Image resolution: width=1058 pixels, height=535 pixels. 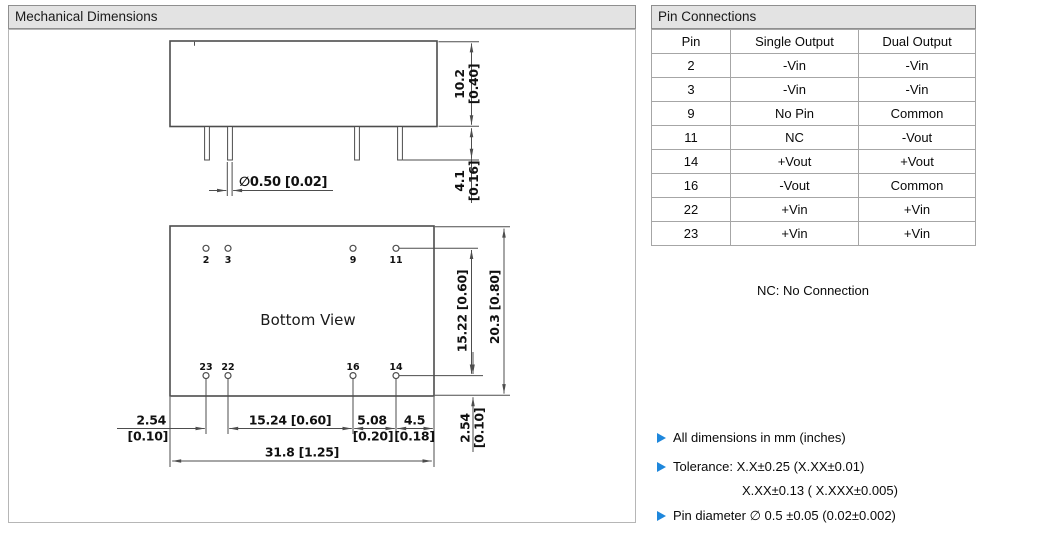 What do you see at coordinates (283, 182) in the screenshot?
I see `dim-pin-diameter: ∅0.50 [0.02]` at bounding box center [283, 182].